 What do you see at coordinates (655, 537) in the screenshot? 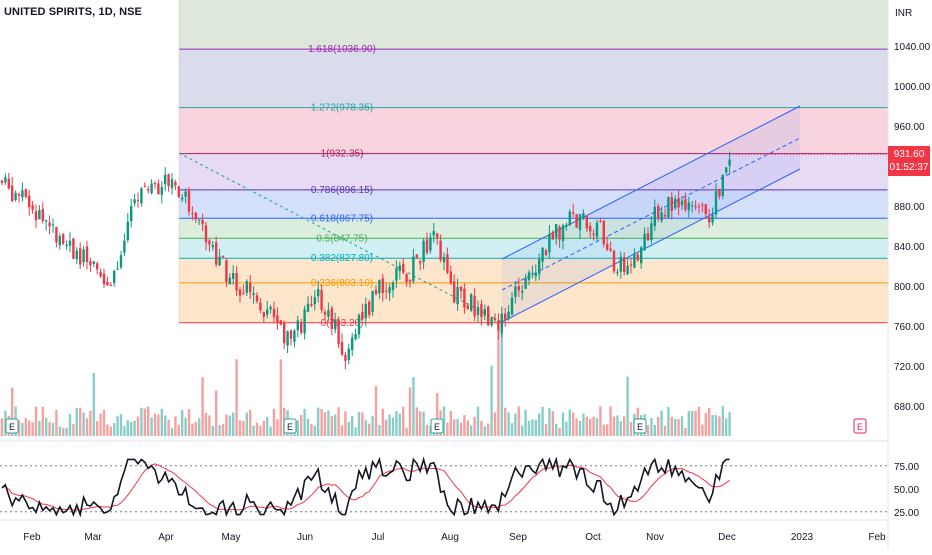
I see `time-axis-label: Nov` at bounding box center [655, 537].